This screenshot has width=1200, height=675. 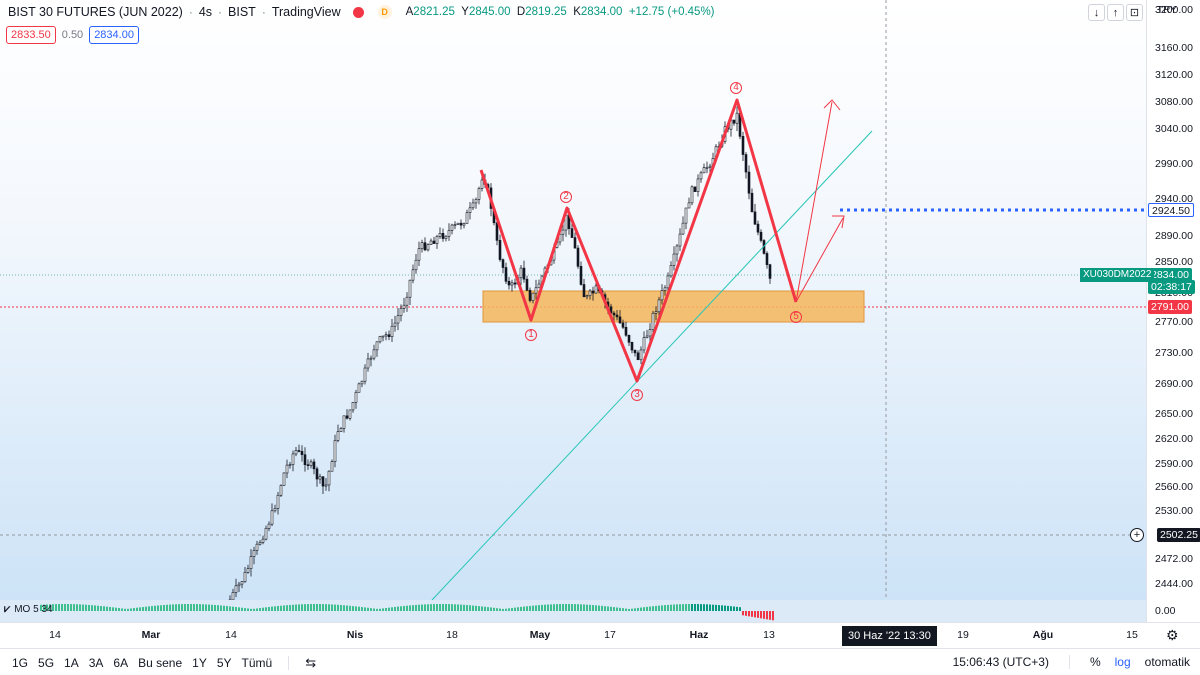 What do you see at coordinates (121, 663) in the screenshot?
I see `range-6m: 6A` at bounding box center [121, 663].